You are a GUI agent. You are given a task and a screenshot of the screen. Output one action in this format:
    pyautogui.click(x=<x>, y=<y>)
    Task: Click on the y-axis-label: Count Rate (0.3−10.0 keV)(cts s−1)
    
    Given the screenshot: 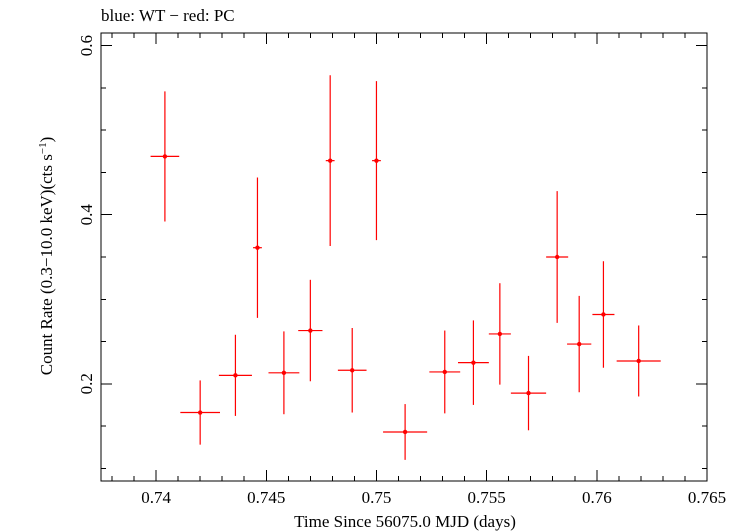 What is the action you would take?
    pyautogui.click(x=46, y=256)
    